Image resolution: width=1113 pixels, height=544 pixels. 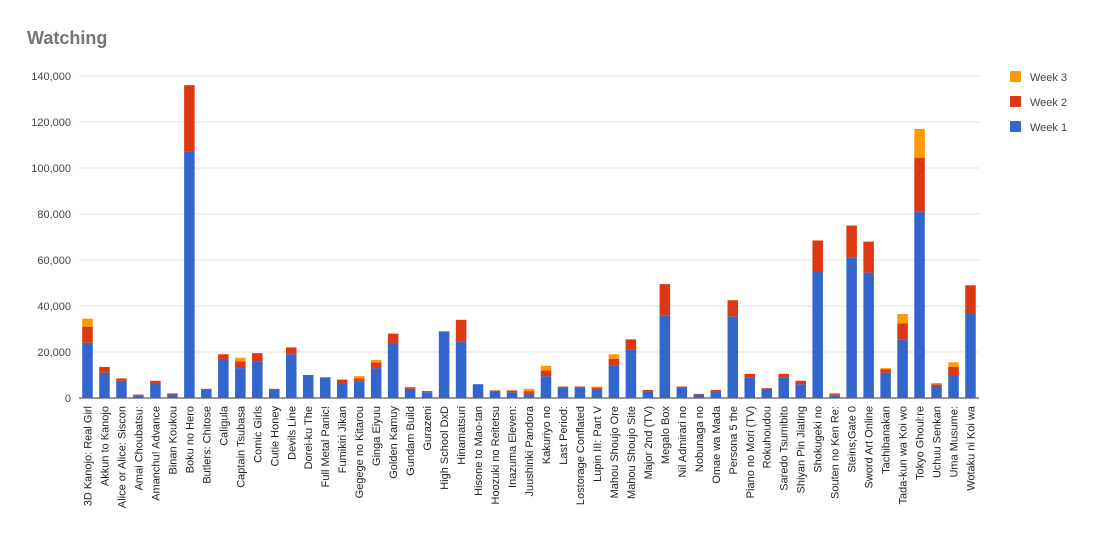 I want to click on x-category-label: Ginga Eiyuu, so click(x=377, y=436).